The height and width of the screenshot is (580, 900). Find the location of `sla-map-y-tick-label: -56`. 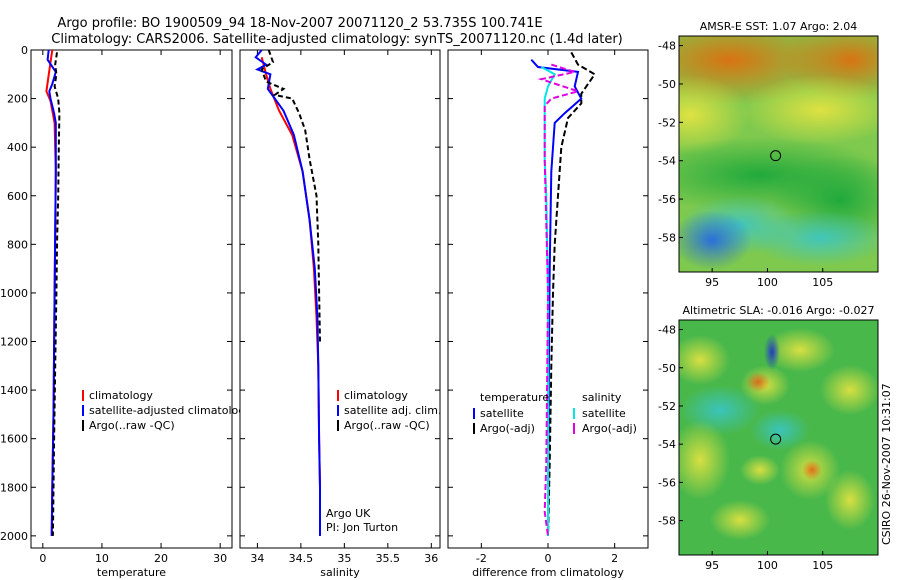

sla-map-y-tick-label: -56 is located at coordinates (667, 482).